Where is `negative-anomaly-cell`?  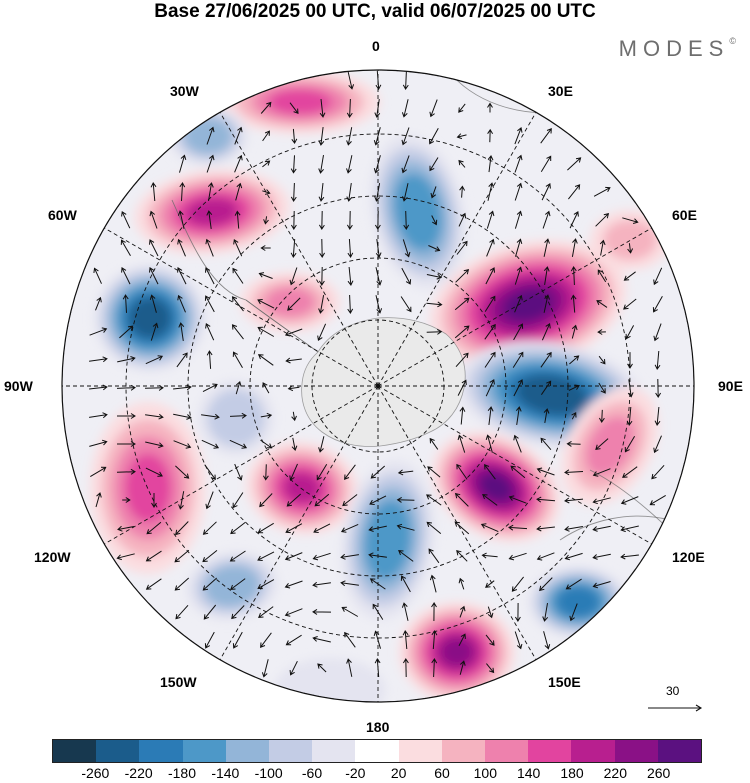
negative-anomaly-cell is located at coordinates (150, 318).